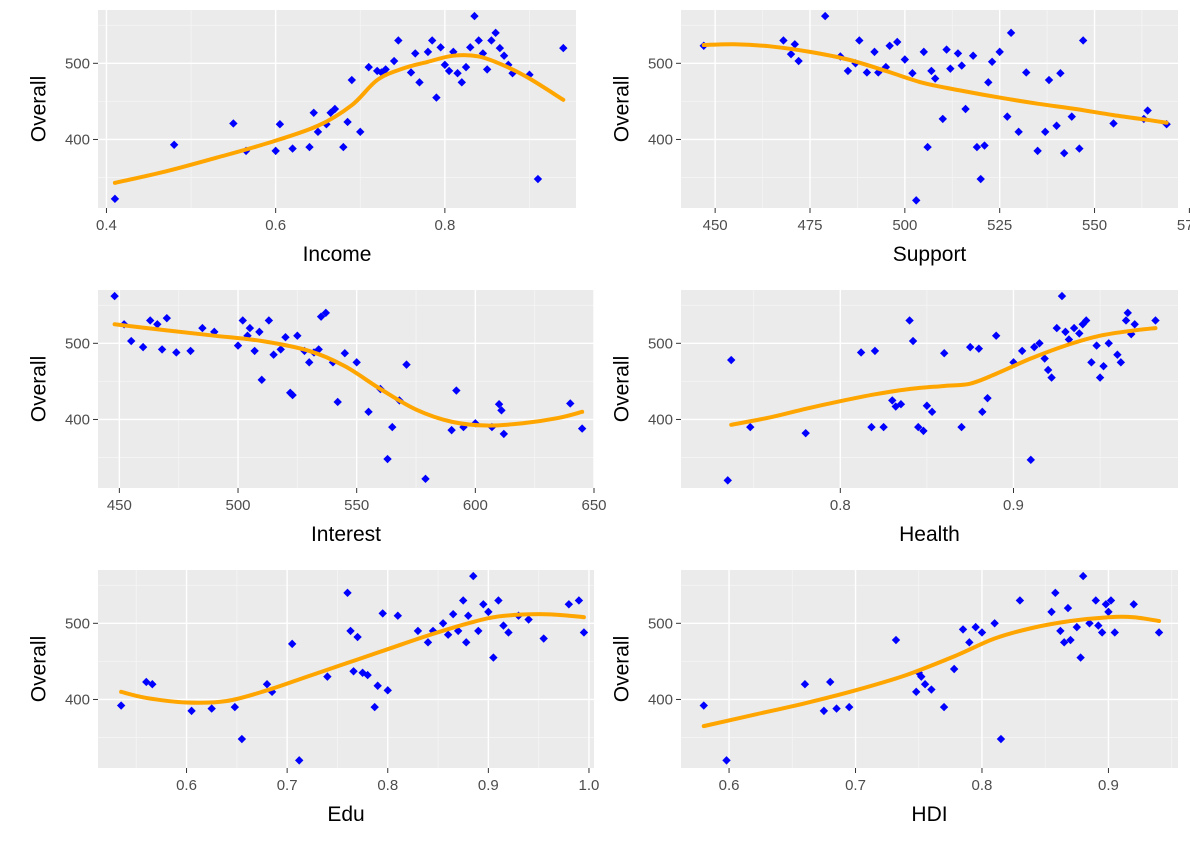 Image resolution: width=1190 pixels, height=841 pixels. Describe the element at coordinates (904, 225) in the screenshot. I see `x-tick-label: 500` at that location.